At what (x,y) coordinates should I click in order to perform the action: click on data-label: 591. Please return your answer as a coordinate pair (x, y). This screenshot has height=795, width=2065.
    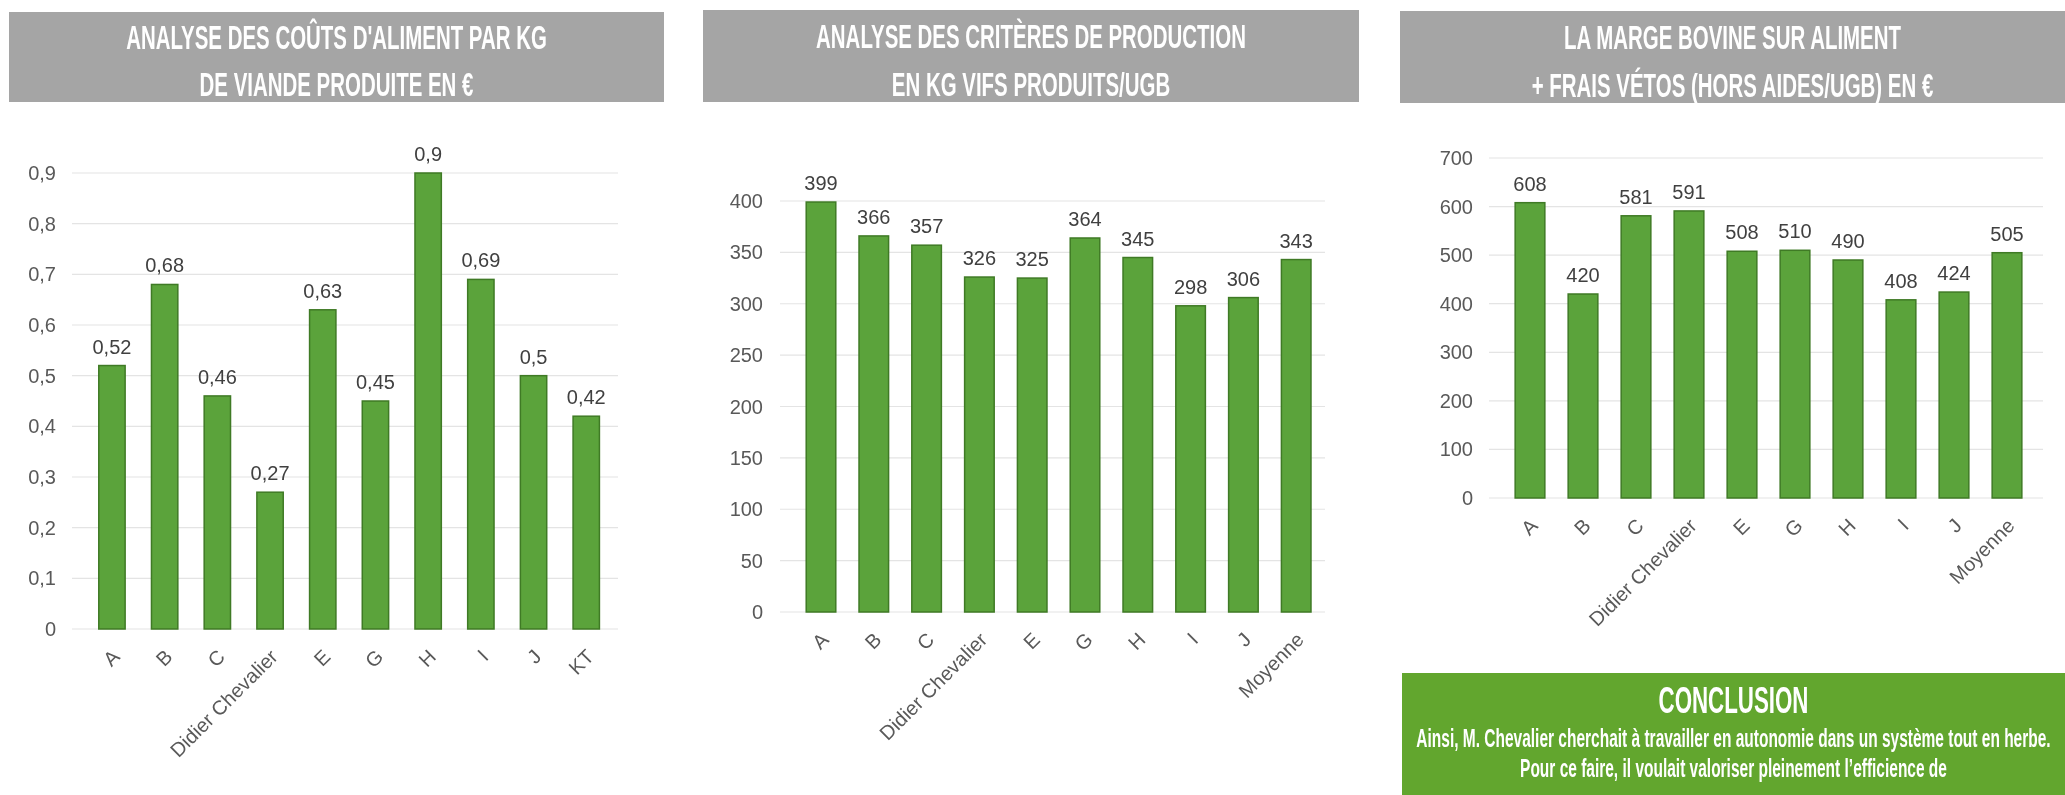
    Looking at the image, I should click on (1689, 191).